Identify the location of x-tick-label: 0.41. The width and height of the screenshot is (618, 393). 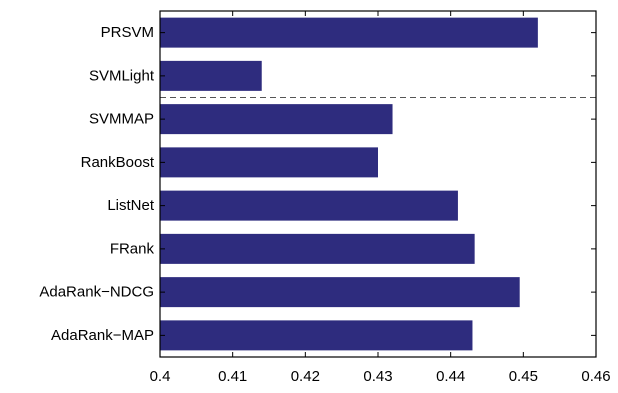
(232, 376).